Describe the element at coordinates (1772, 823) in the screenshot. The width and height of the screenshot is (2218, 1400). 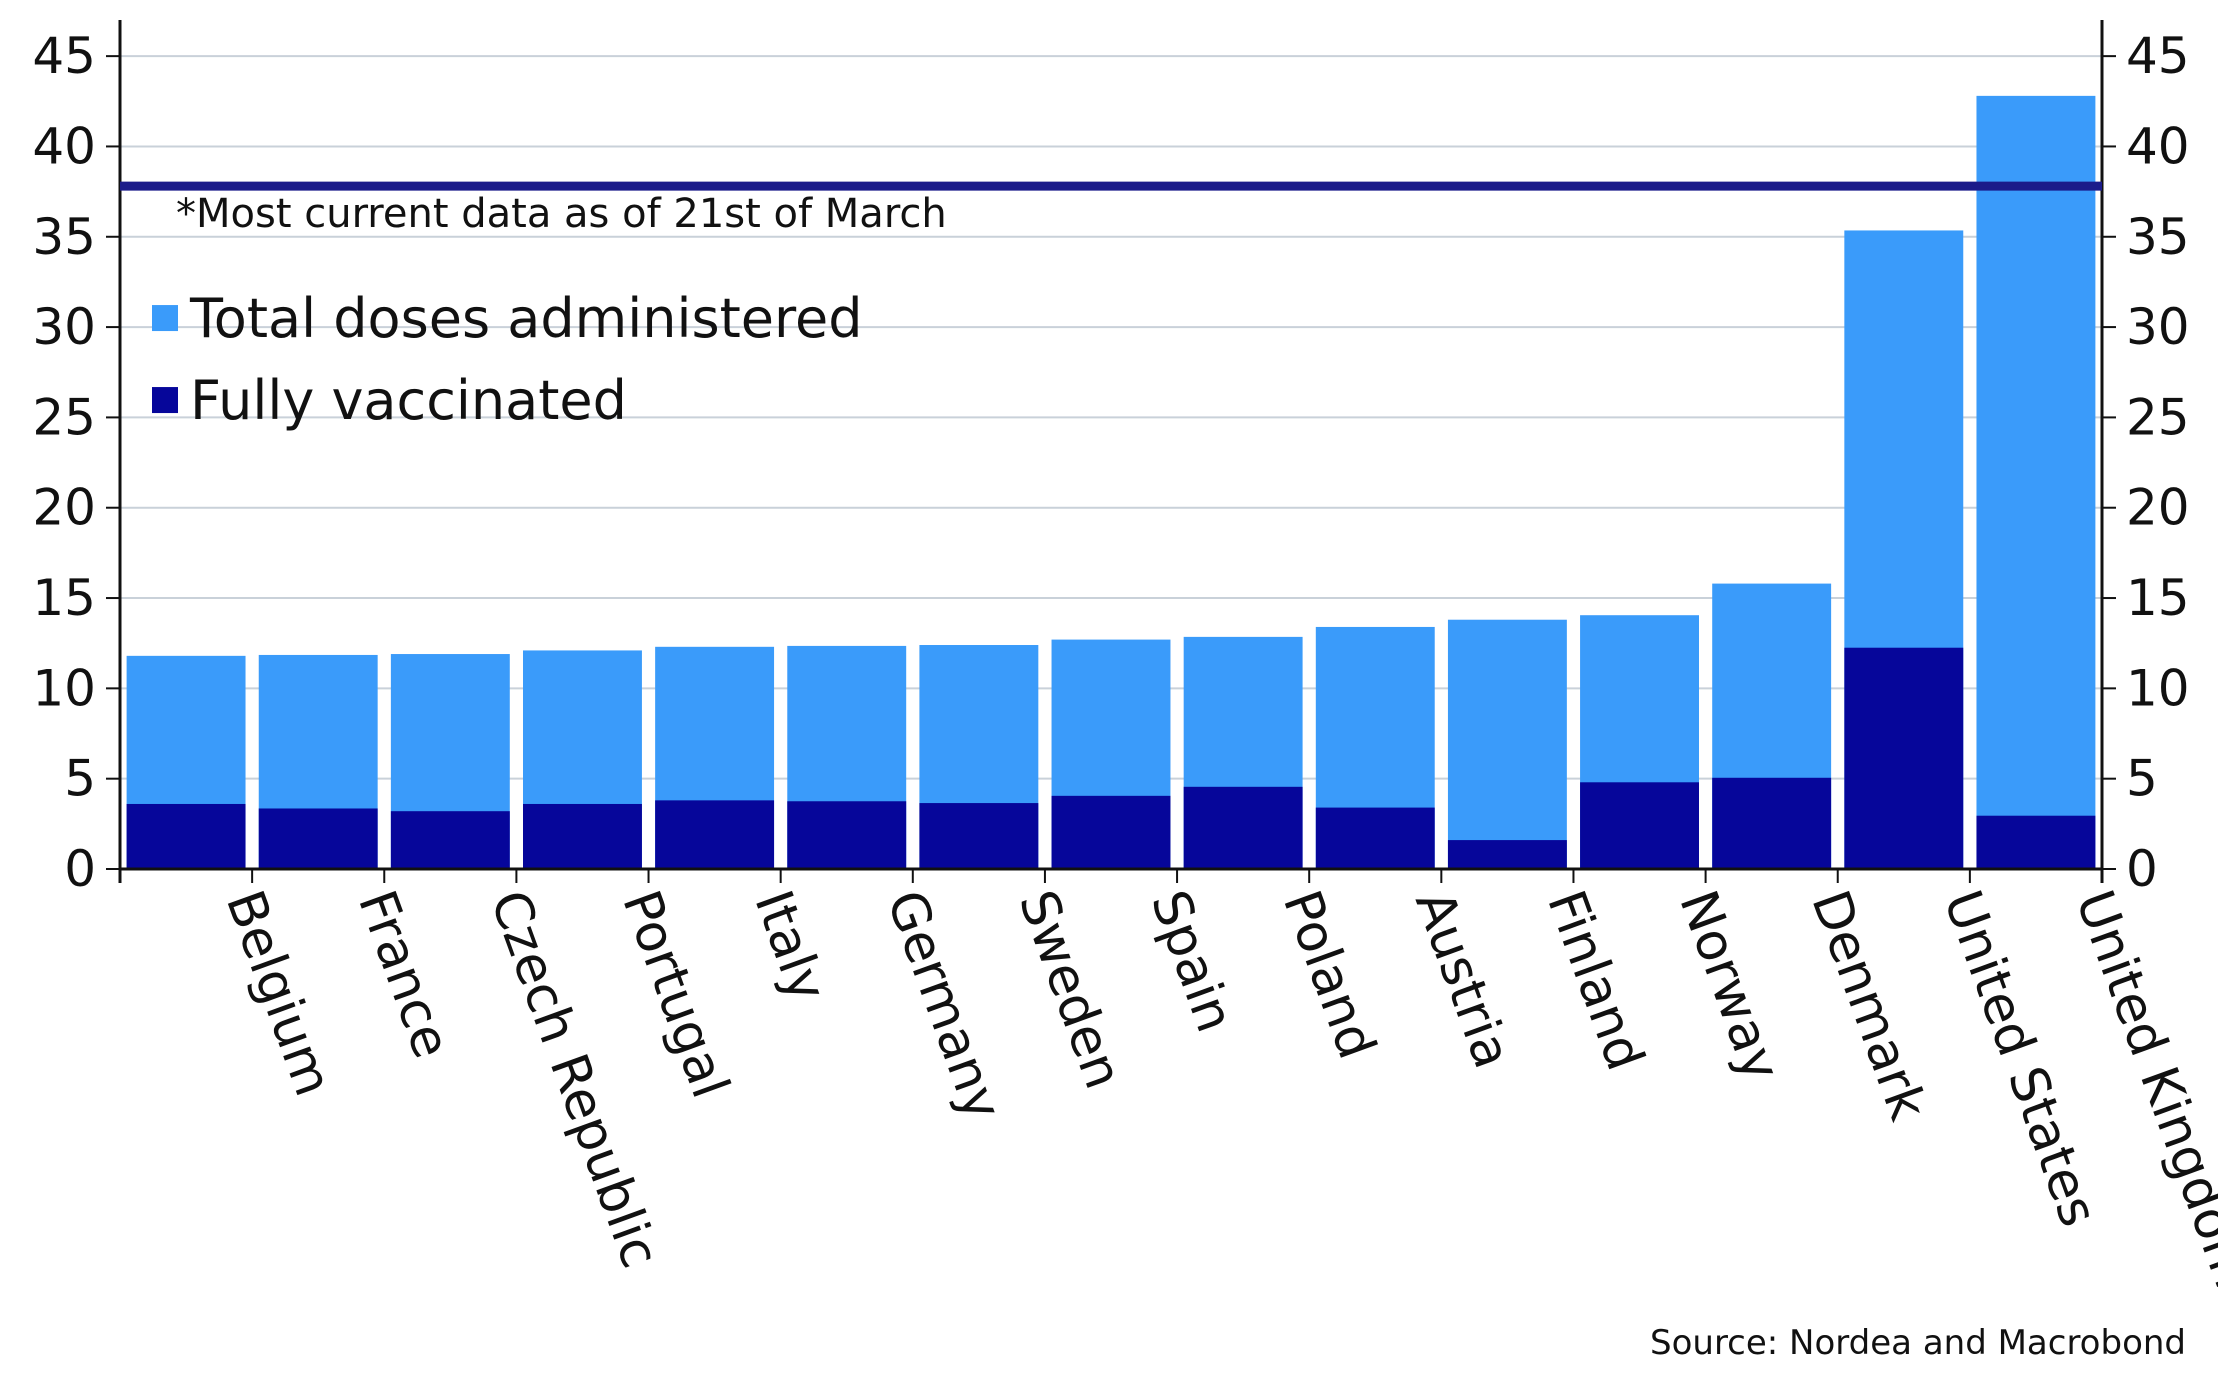
I see `bar-fully-vaccinated-denmark` at that location.